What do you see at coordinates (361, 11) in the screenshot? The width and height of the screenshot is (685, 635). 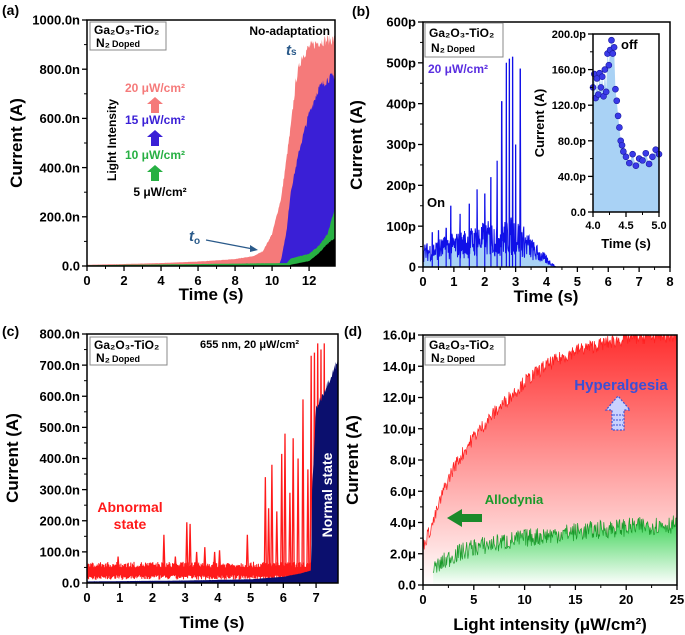 I see `panel-label-b: (b)` at bounding box center [361, 11].